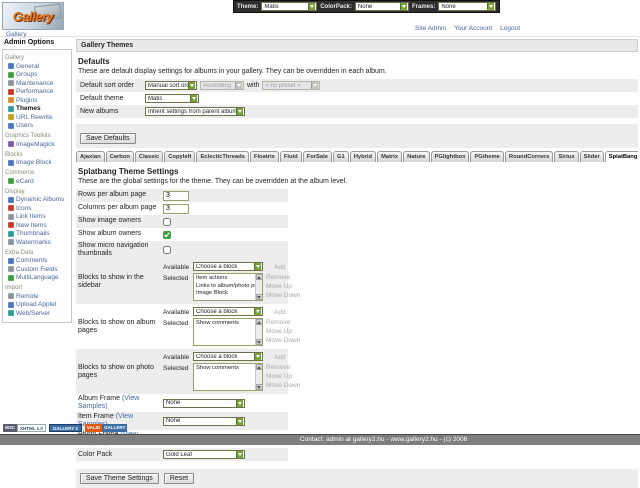  What do you see at coordinates (291, 85) in the screenshot?
I see `sort-preset-select: « no preset »` at bounding box center [291, 85].